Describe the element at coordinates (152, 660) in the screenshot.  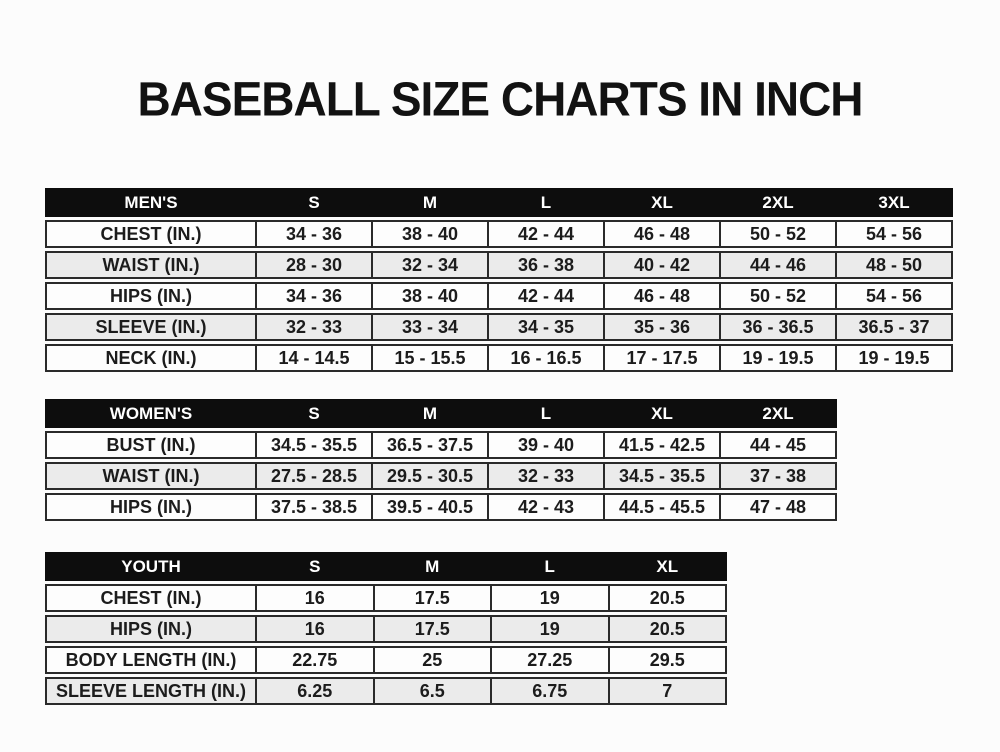
I see `row-label: BODY LENGTH (IN.)` at that location.